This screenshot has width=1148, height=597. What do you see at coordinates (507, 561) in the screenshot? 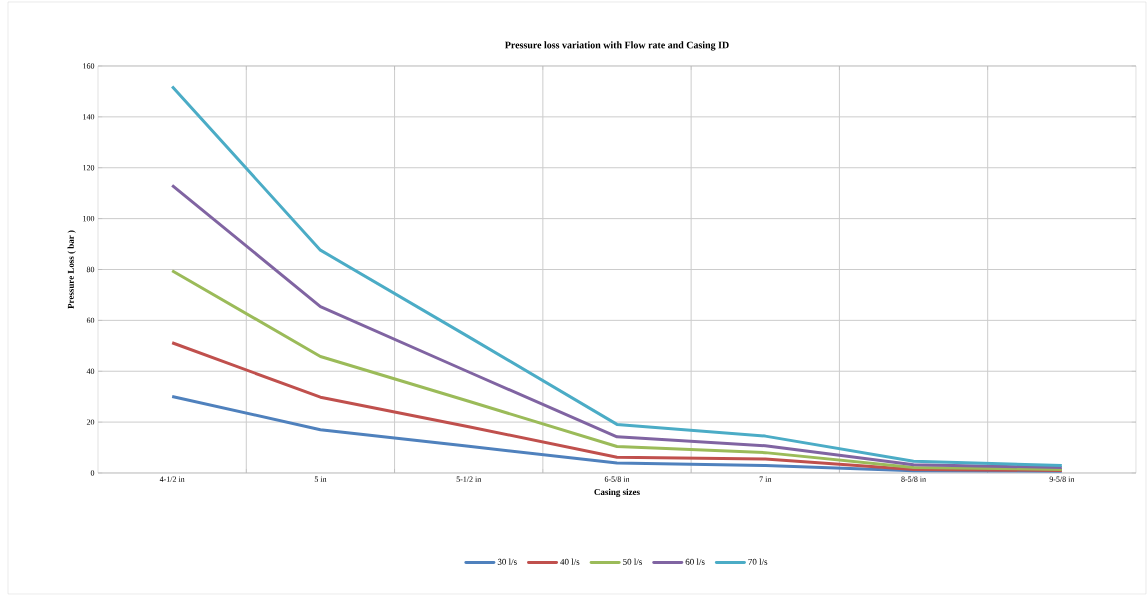
I see `legend-label: 30 l/s` at bounding box center [507, 561].